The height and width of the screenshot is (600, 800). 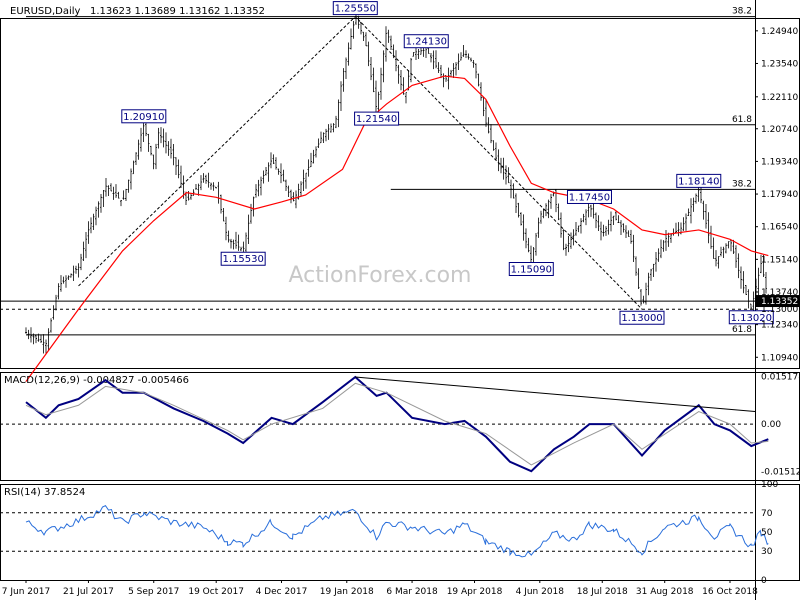 What do you see at coordinates (779, 310) in the screenshot?
I see `price-axis-label: 1.13000` at bounding box center [779, 310].